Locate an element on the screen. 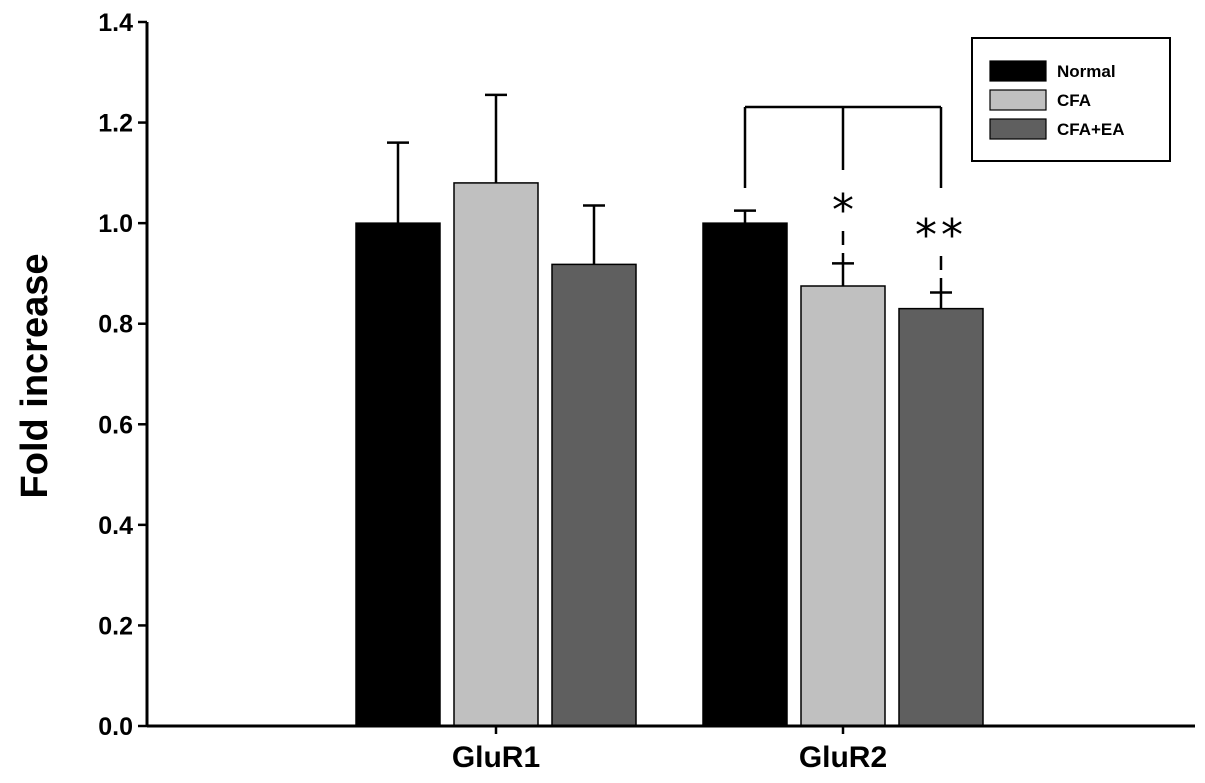  y-tick-label: 1.2 is located at coordinates (115, 124).